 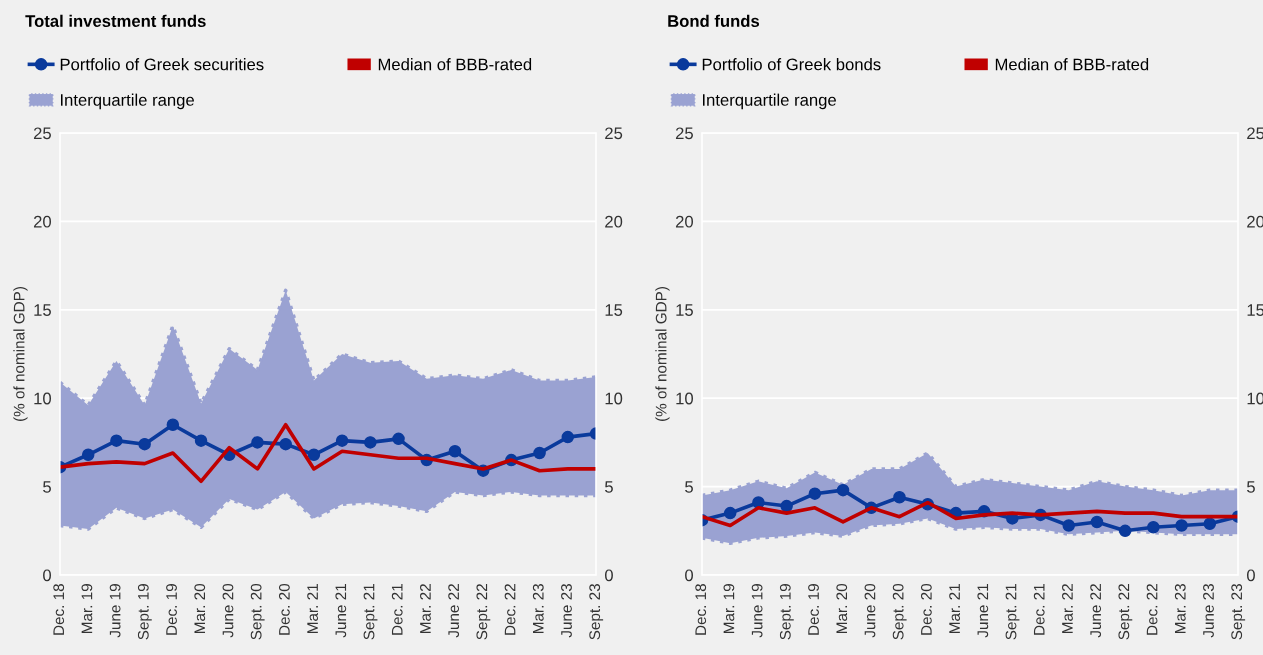 I want to click on chart-title: Bond funds, so click(x=714, y=20).